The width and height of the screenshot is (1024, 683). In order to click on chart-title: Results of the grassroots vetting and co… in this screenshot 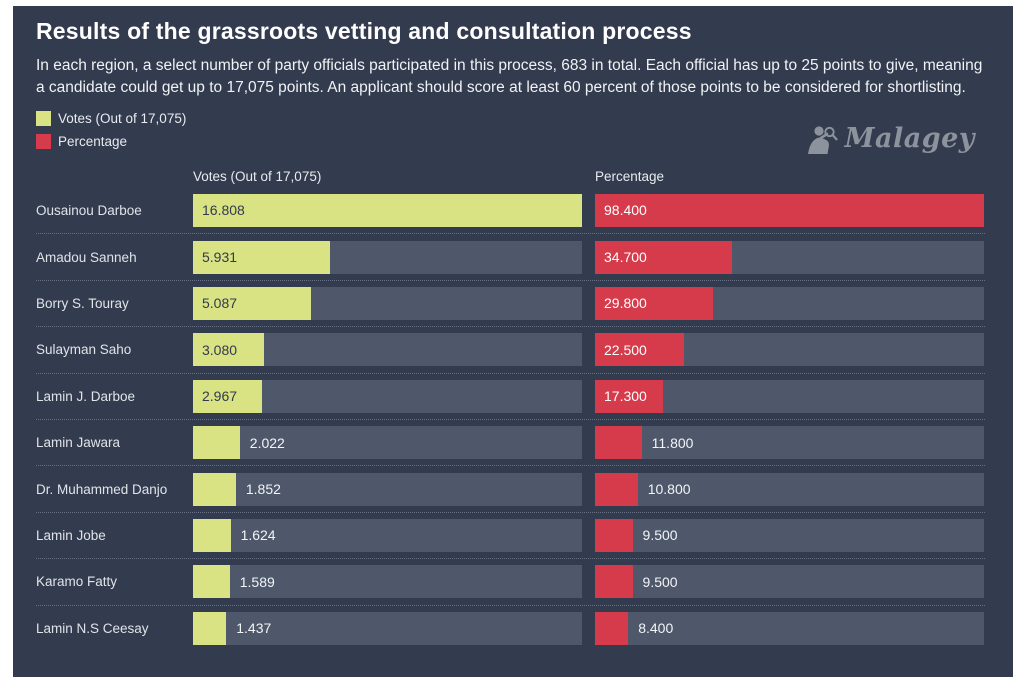, I will do `click(364, 31)`.